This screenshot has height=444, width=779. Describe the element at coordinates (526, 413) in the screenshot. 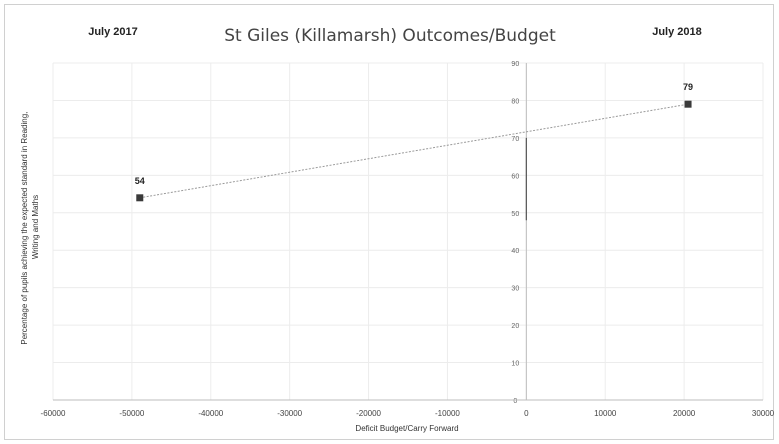

I see `x-tick-label: 0` at that location.